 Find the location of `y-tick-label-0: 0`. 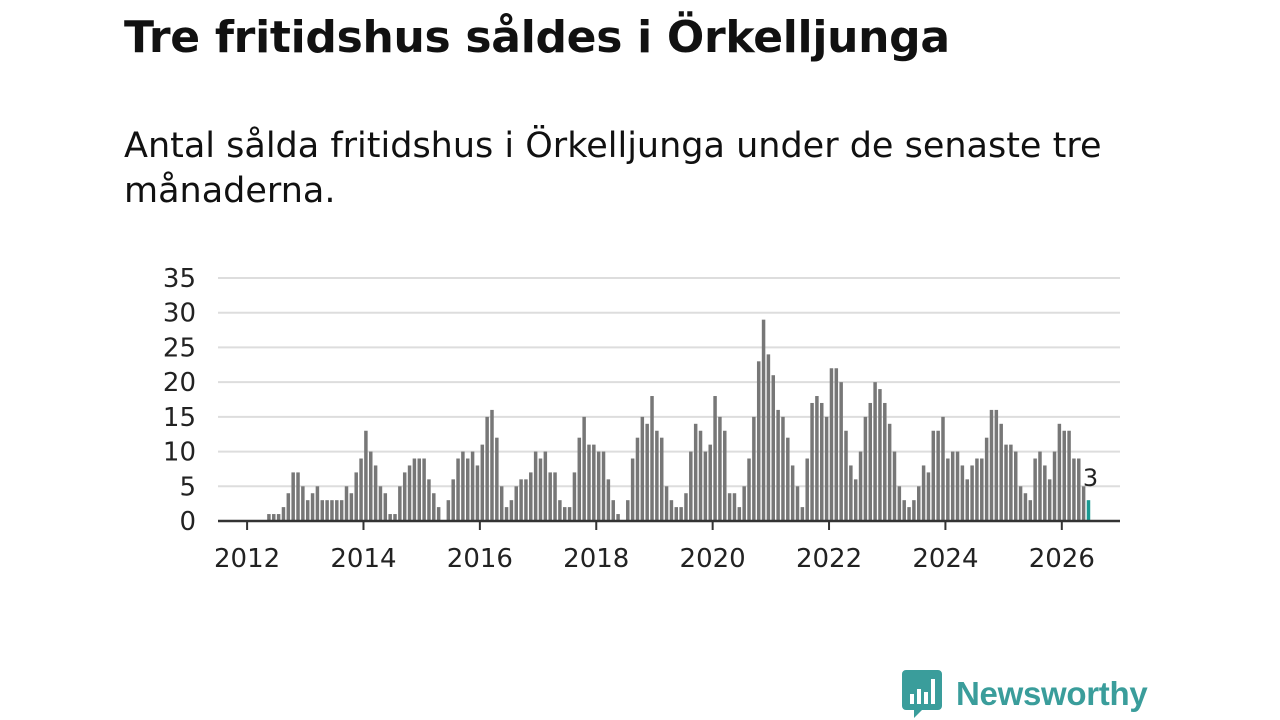

y-tick-label-0: 0 is located at coordinates (187, 522).